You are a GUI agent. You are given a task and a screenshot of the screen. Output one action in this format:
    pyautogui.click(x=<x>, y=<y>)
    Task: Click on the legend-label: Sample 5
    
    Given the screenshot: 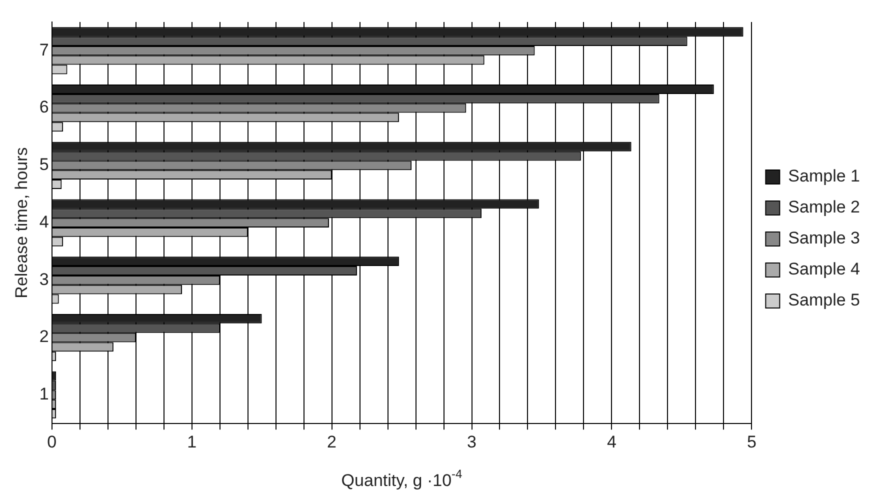 What is the action you would take?
    pyautogui.click(x=824, y=300)
    